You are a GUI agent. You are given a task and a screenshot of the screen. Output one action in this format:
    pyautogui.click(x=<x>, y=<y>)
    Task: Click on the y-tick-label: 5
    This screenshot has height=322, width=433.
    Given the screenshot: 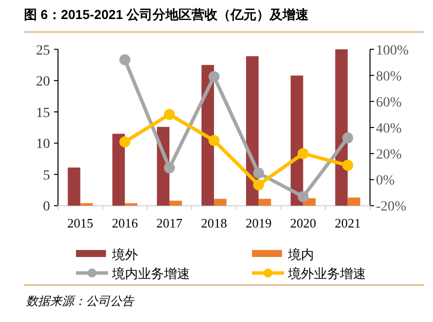 What is the action you would take?
    pyautogui.click(x=46, y=176)
    